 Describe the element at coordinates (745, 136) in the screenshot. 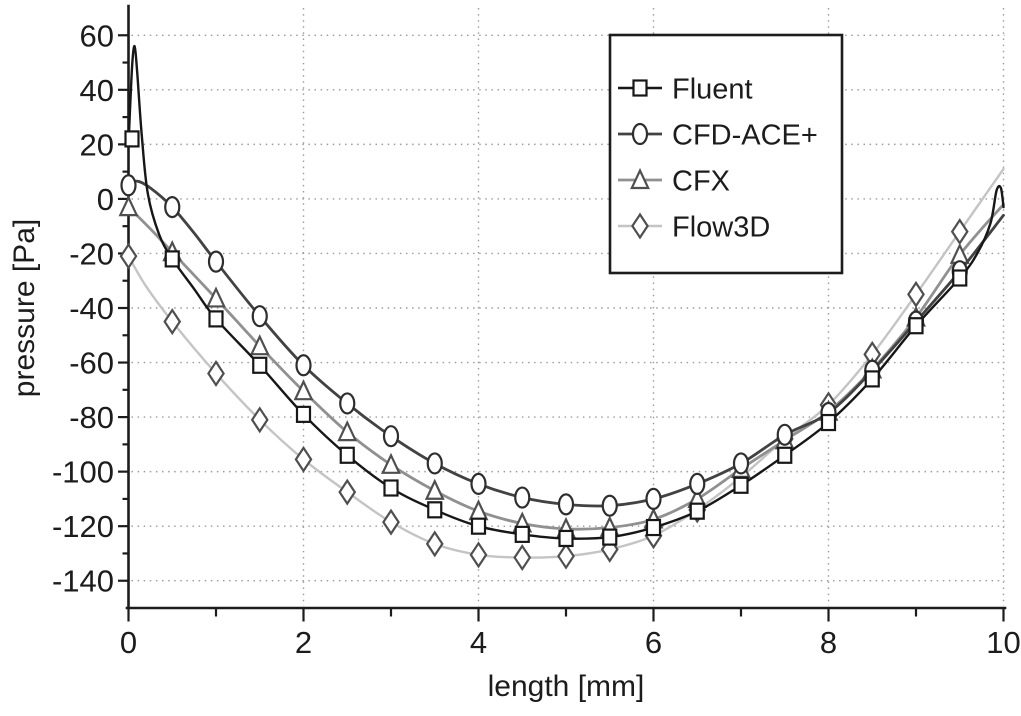

I see `legend-label: CFD-ACE+` at that location.